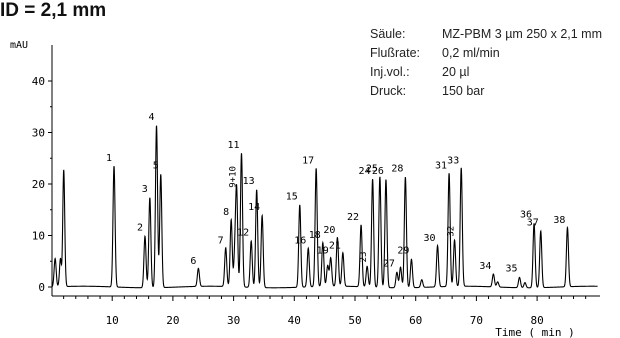  Describe the element at coordinates (233, 145) in the screenshot. I see `peak-label: 11` at that location.